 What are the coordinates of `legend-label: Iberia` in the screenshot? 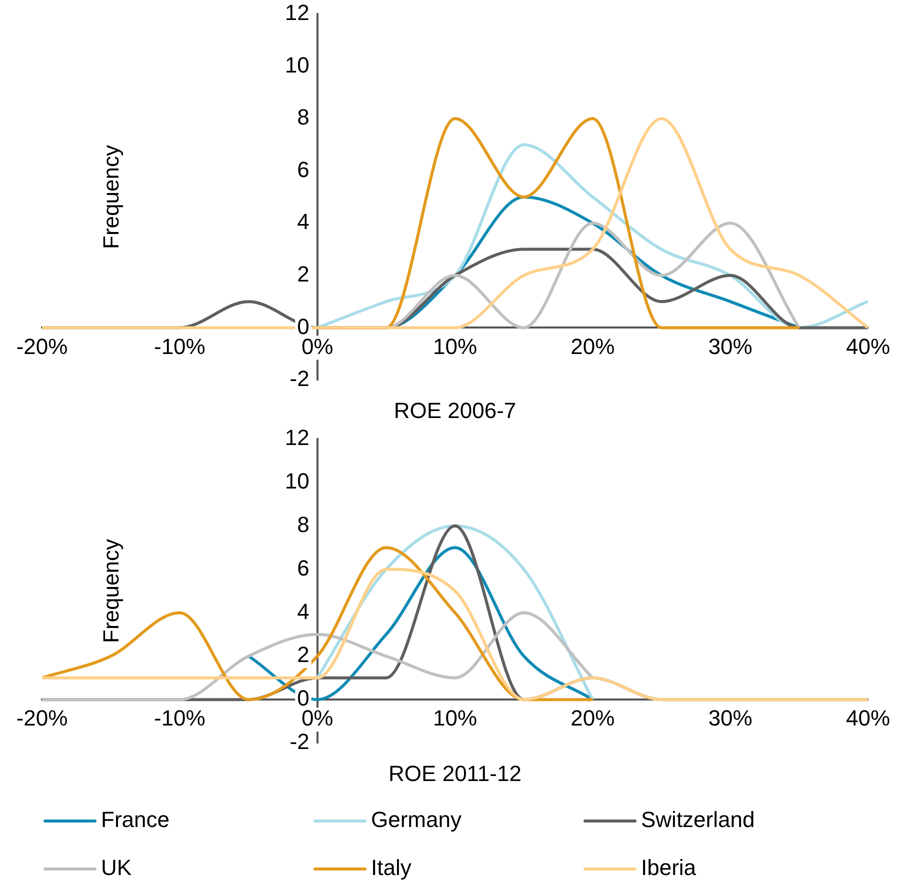 It's located at (669, 867).